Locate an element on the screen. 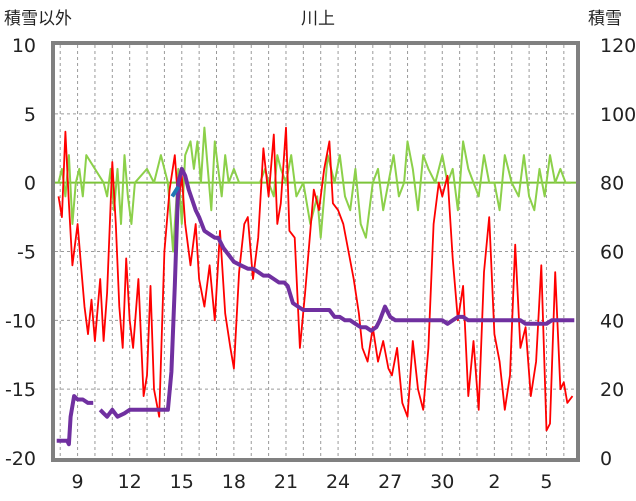 The image size is (636, 501). left-axis-title: 積雪以外 is located at coordinates (38, 19).